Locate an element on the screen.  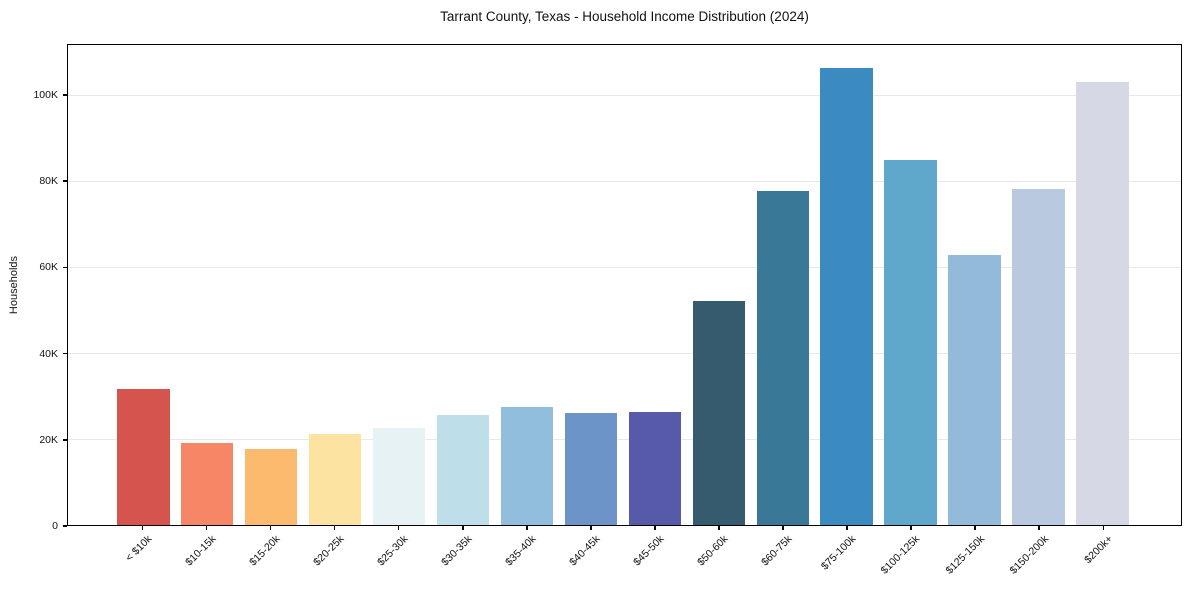
y-tick-label: 20K is located at coordinates (48, 439).